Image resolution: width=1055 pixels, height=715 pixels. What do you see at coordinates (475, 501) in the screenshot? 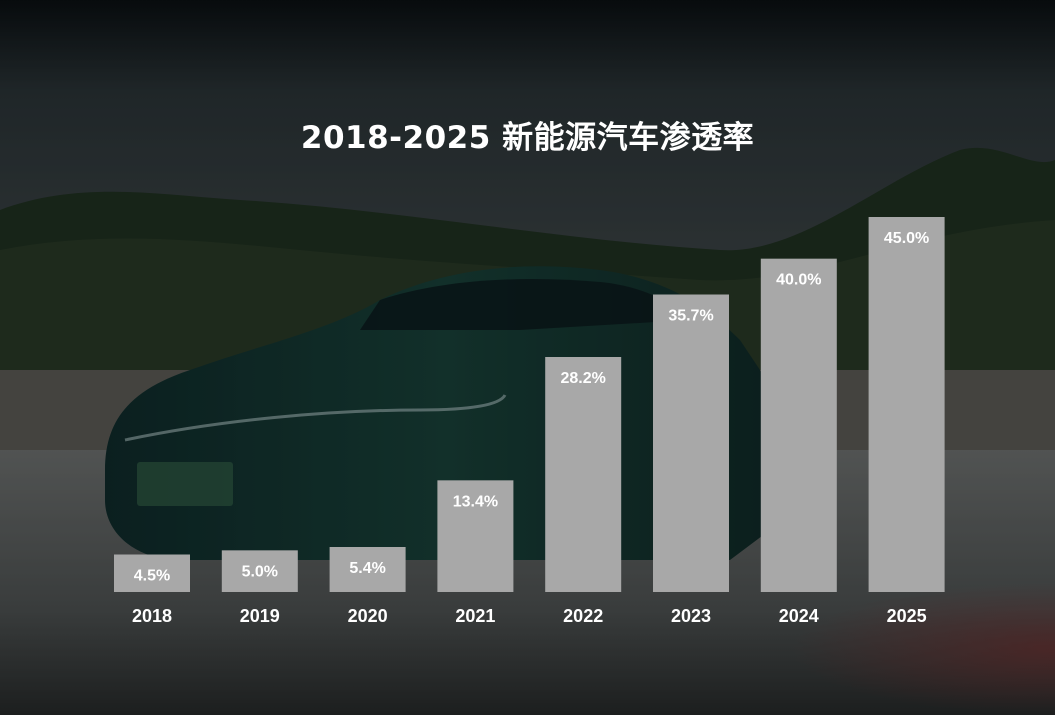
I see `value-label-2021: 13.4%` at bounding box center [475, 501].